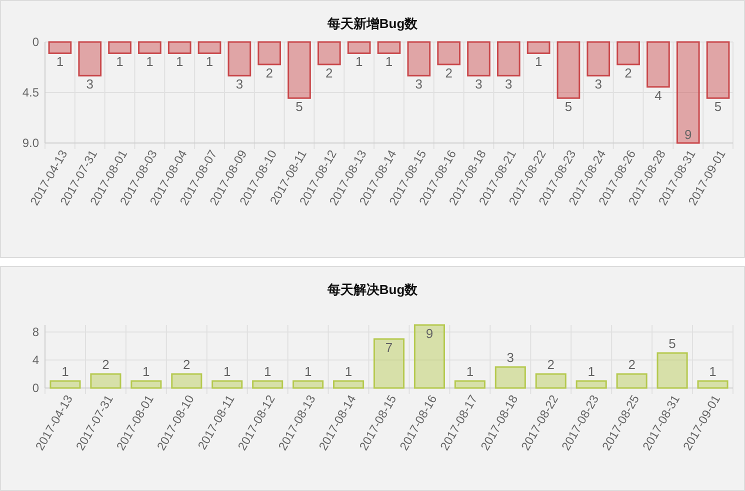 The height and width of the screenshot is (491, 745). Describe the element at coordinates (389, 347) in the screenshot. I see `data-label: 7` at that location.